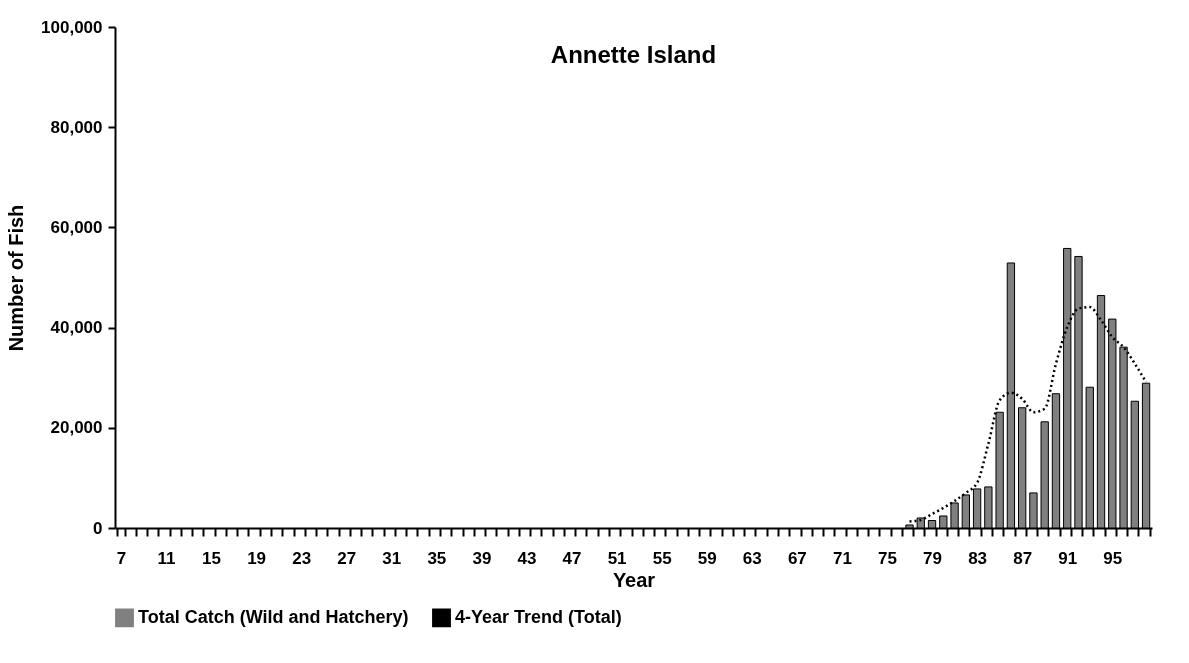 Image resolution: width=1189 pixels, height=663 pixels. I want to click on y-axis-title: Number of Fish, so click(16, 278).